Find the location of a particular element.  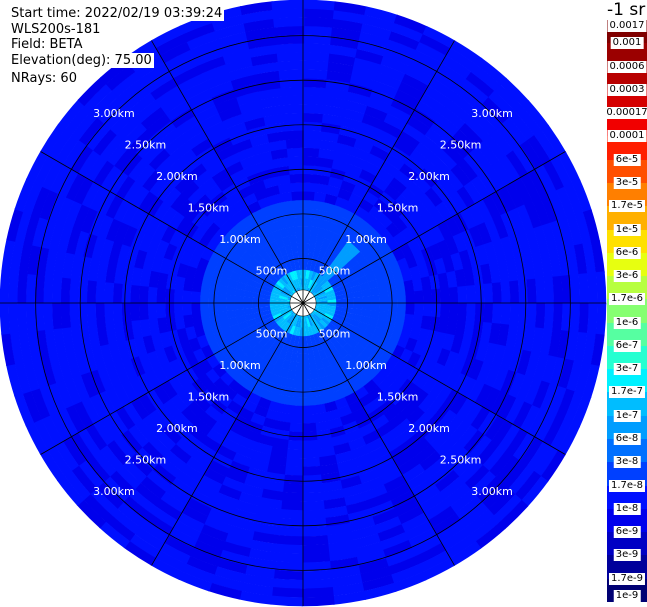

colorbar-tick-label: 0.00017 is located at coordinates (625, 113).